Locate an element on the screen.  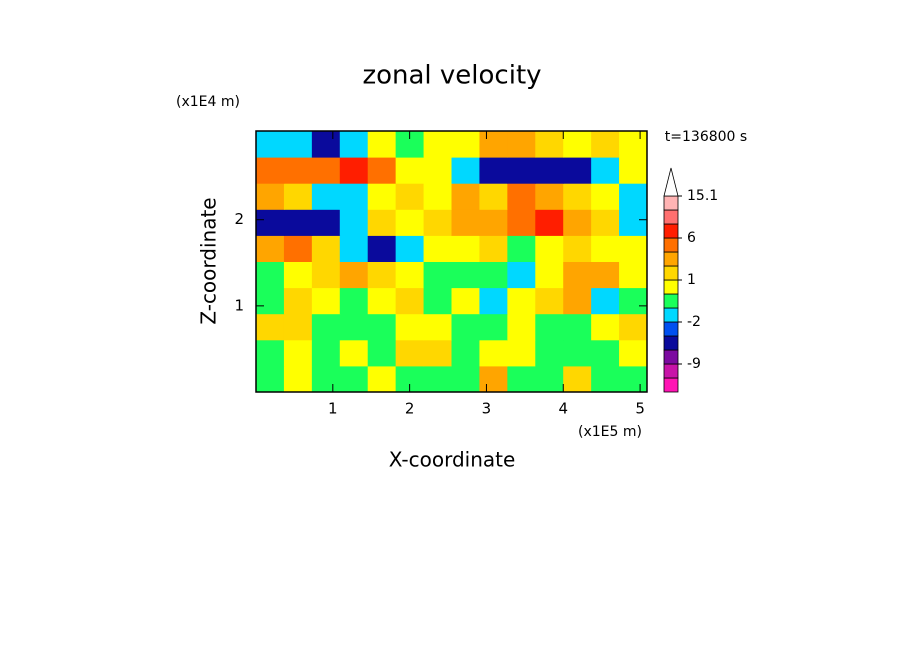
x-tick-label: 4 is located at coordinates (563, 409).